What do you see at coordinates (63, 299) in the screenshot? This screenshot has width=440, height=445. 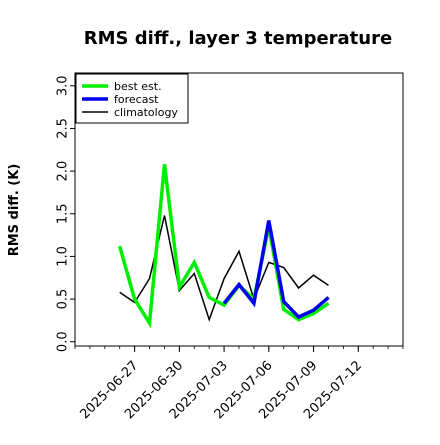 I see `y-tick-label: 0.5` at bounding box center [63, 299].